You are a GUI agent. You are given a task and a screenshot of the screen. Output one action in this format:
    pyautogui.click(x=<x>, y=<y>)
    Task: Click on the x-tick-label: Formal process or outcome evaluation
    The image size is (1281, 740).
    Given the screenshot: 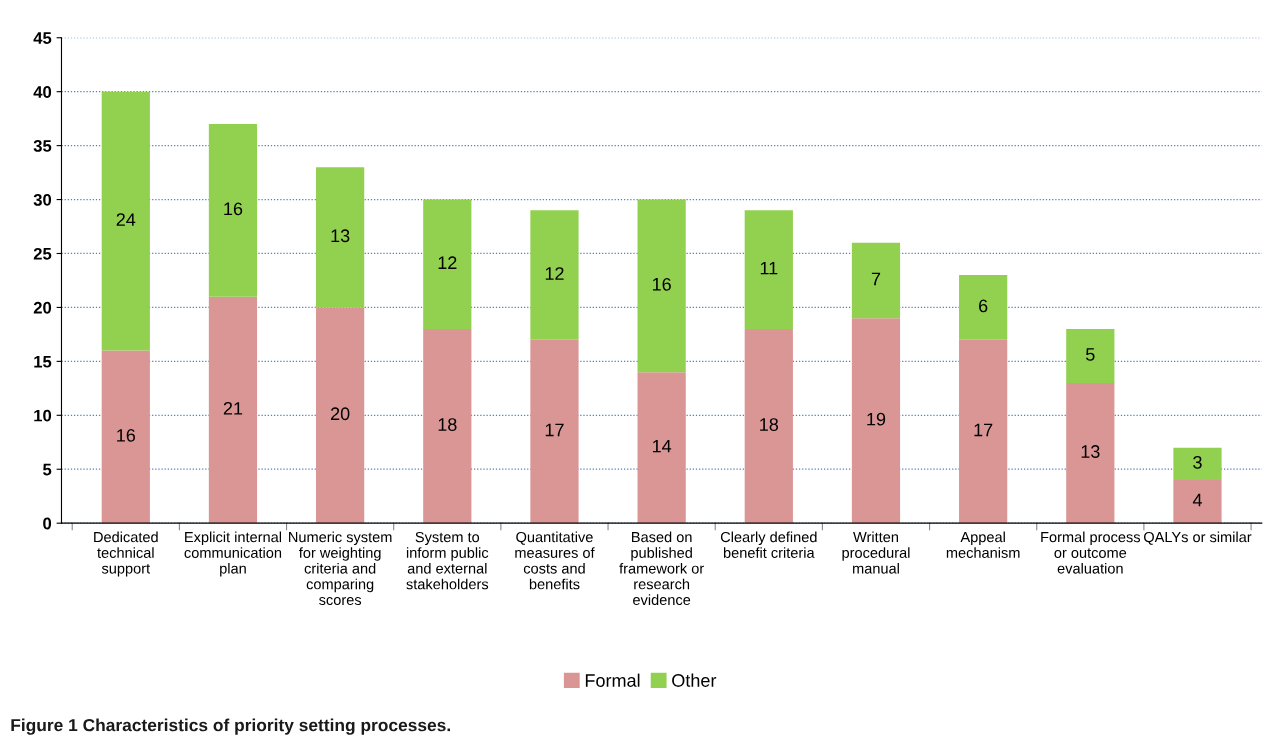 What is the action you would take?
    pyautogui.click(x=1091, y=552)
    